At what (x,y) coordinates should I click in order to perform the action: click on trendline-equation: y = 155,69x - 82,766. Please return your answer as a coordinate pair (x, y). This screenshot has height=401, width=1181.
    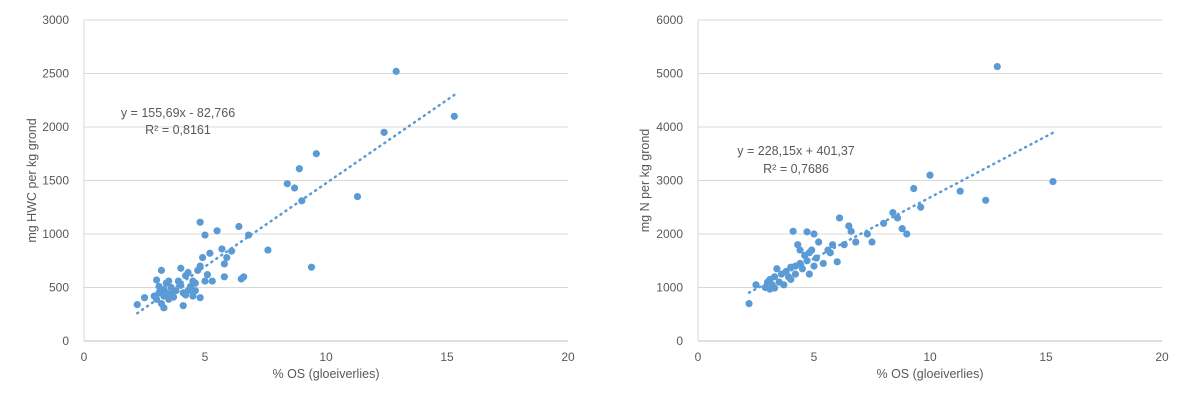
    Looking at the image, I should click on (178, 113).